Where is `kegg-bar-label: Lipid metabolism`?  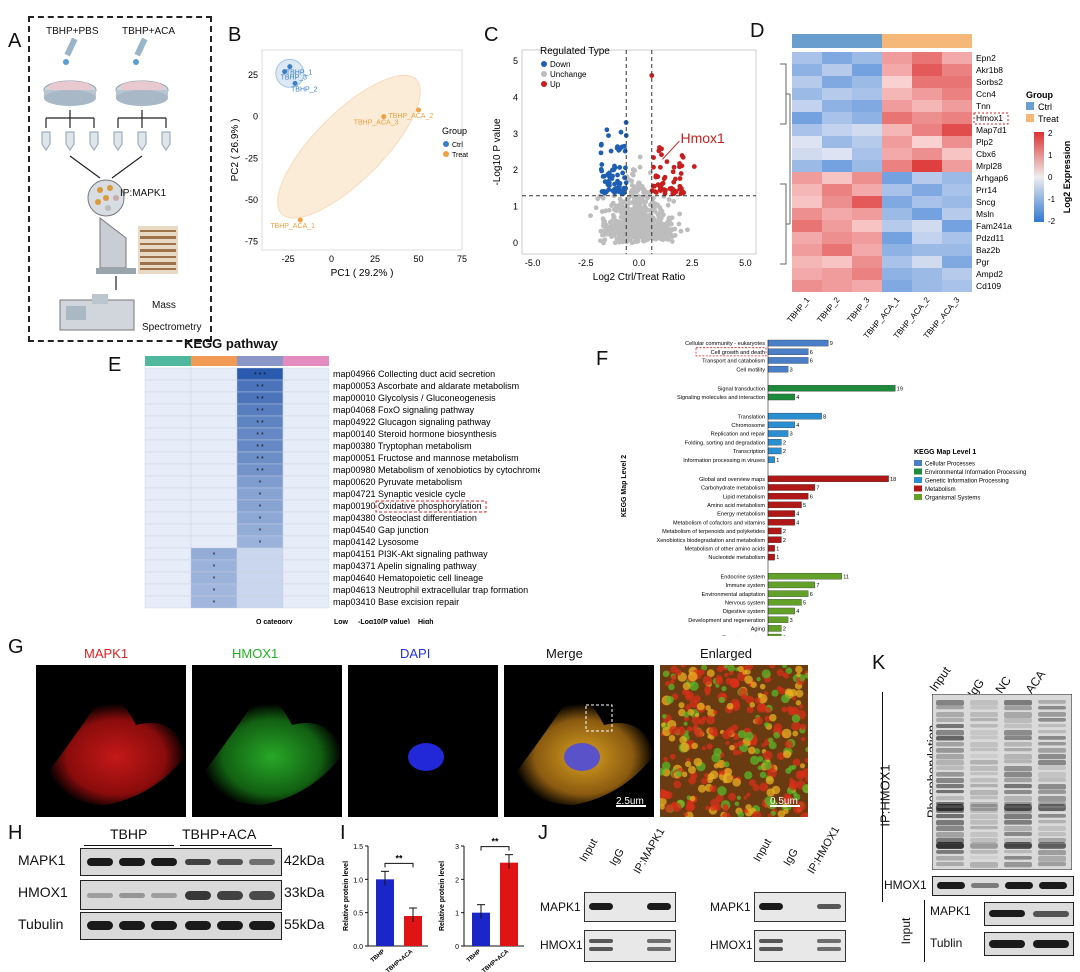 kegg-bar-label: Lipid metabolism is located at coordinates (744, 497).